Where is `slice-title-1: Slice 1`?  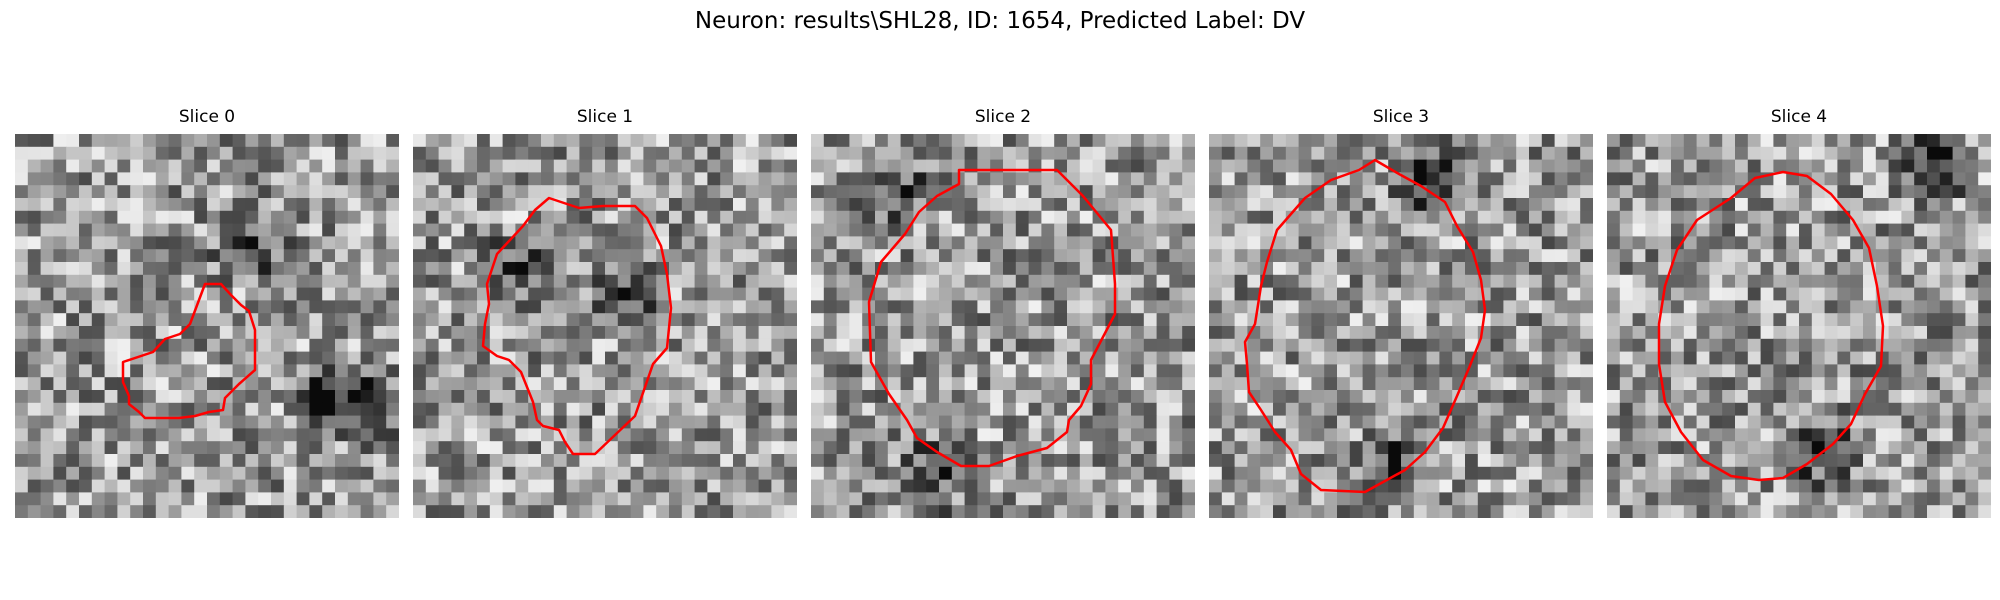 slice-title-1: Slice 1 is located at coordinates (605, 117).